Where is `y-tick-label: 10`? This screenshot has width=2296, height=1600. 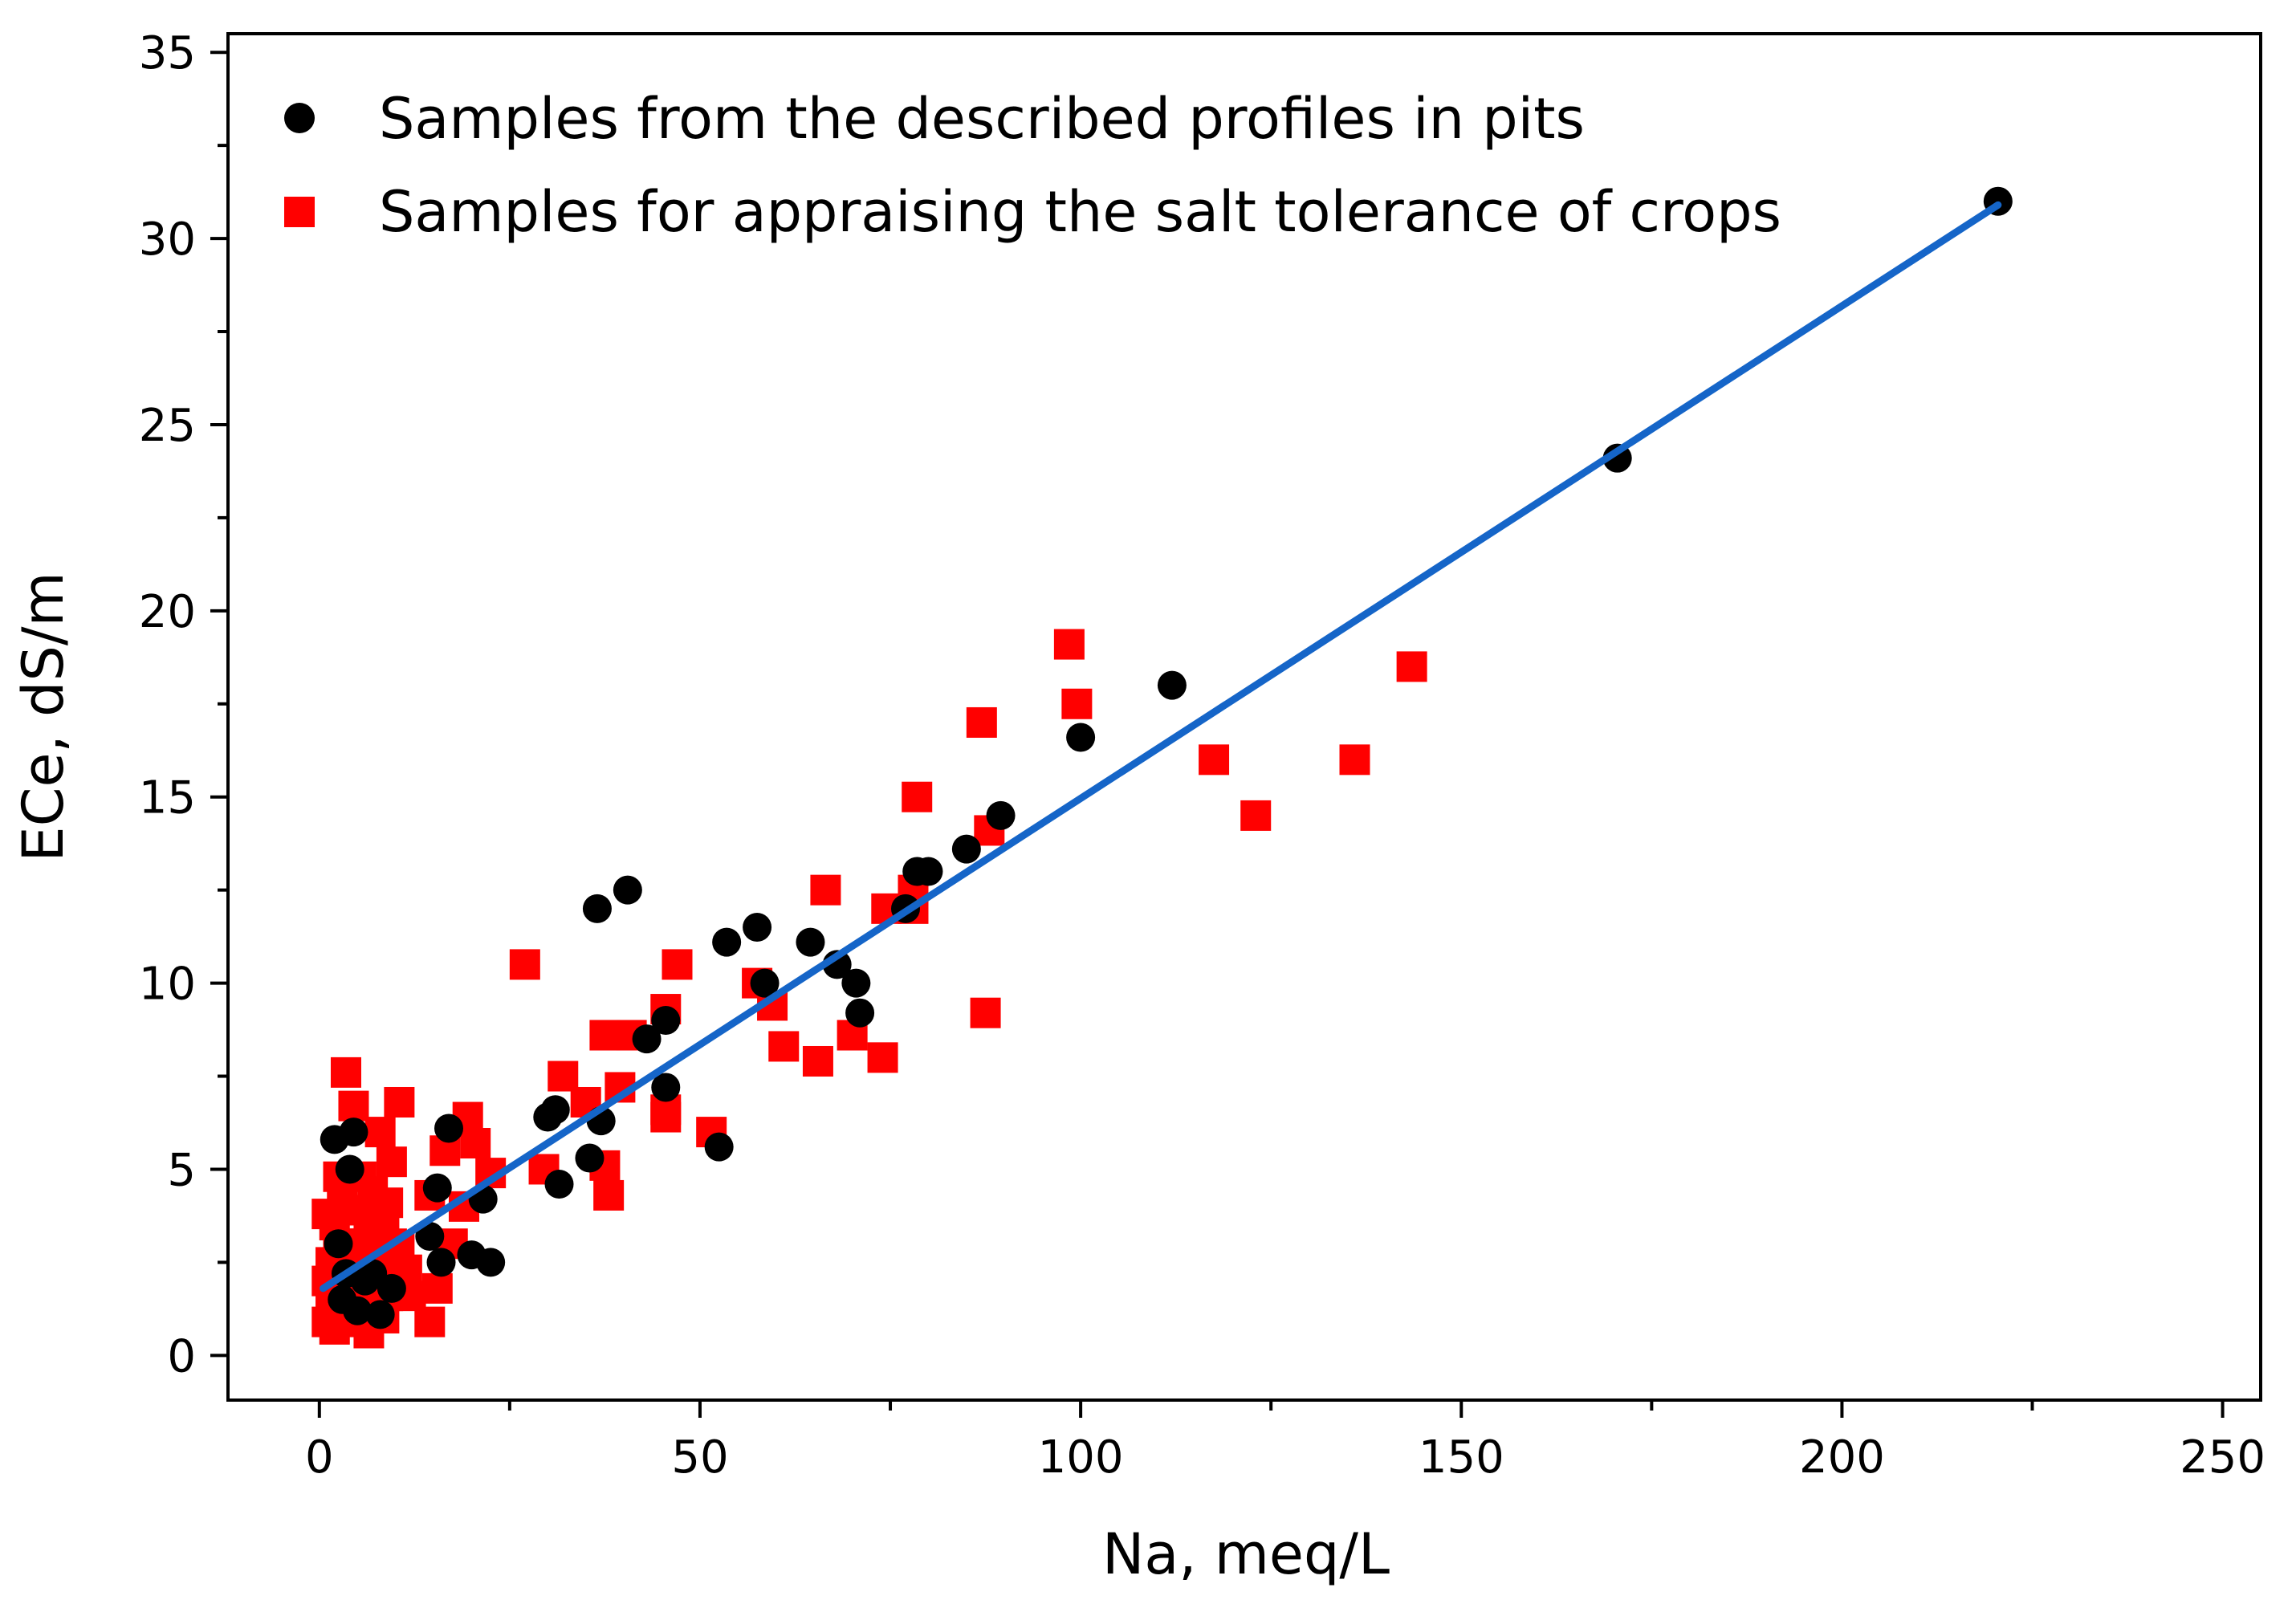 y-tick-label: 10 is located at coordinates (167, 985).